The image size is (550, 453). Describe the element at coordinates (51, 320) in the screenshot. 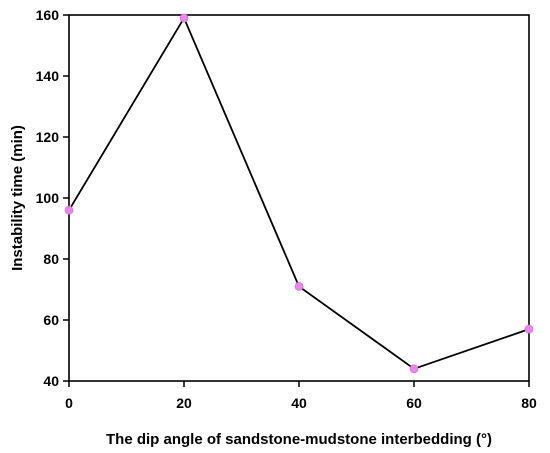

I see `y-tick-label: 60` at that location.